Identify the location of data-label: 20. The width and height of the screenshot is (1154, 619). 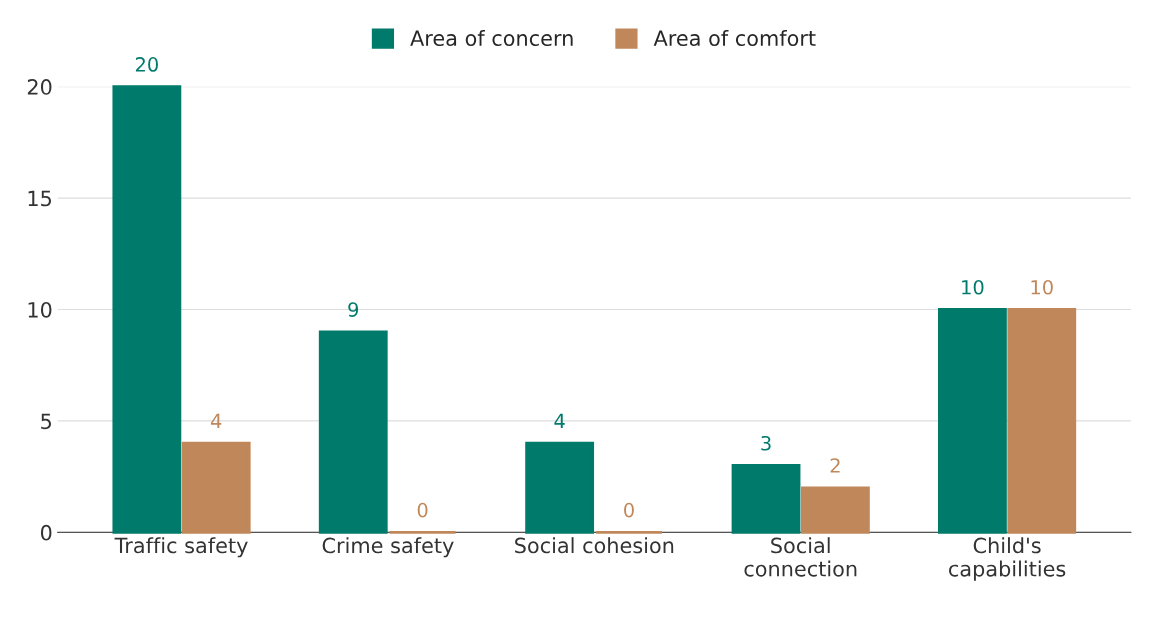
(146, 64).